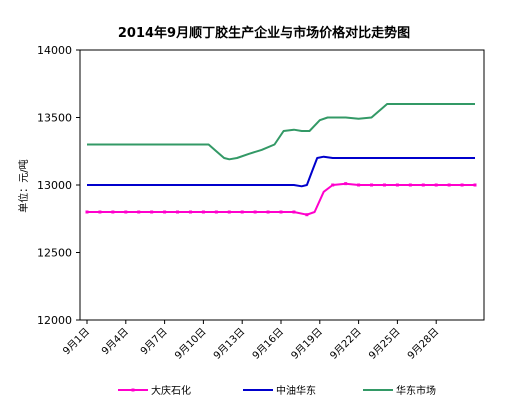 This screenshot has width=529, height=417. Describe the element at coordinates (154, 342) in the screenshot. I see `x-tick-label: 9月7日` at that location.